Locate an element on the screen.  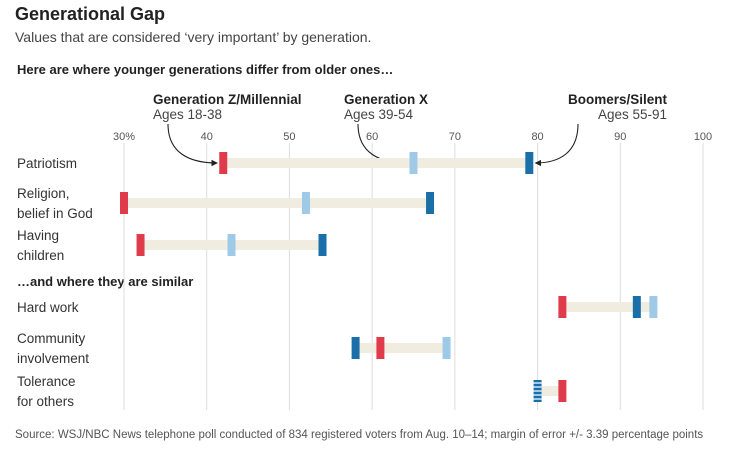
legend-name-genx: Generation X is located at coordinates (386, 99).